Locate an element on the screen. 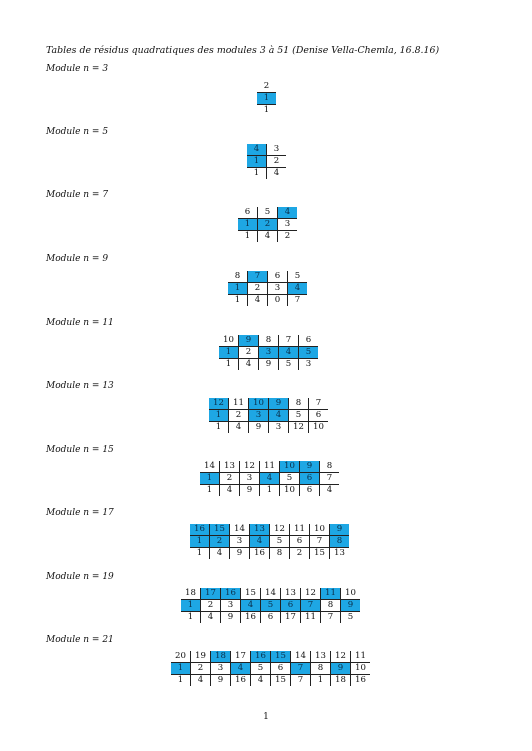 The image size is (532, 751). page-number: 1 is located at coordinates (266, 717).